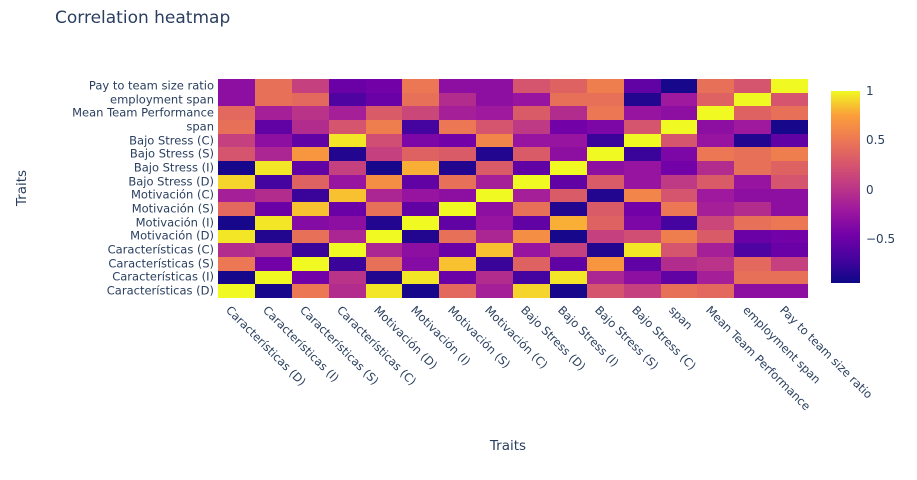  Describe the element at coordinates (845, 187) in the screenshot. I see `colorbar-gradient` at that location.